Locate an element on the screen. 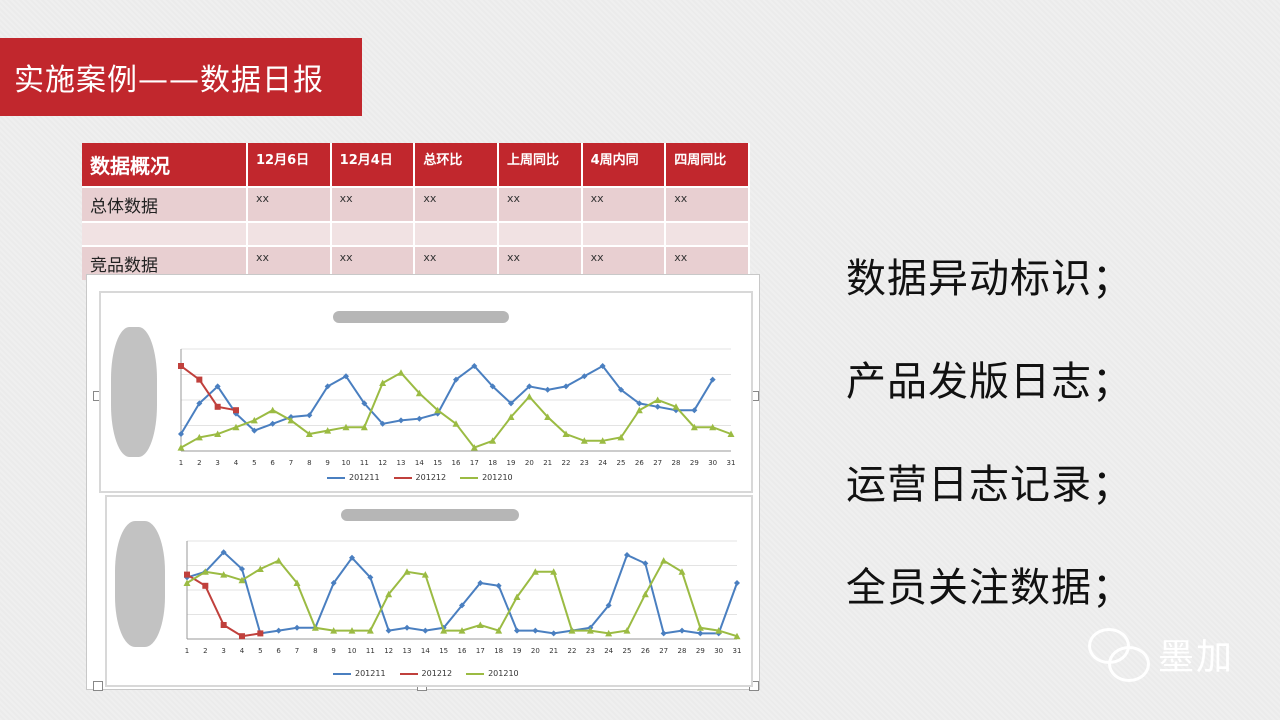 Image resolution: width=1280 pixels, height=720 pixels. resize-handle is located at coordinates (98, 686).